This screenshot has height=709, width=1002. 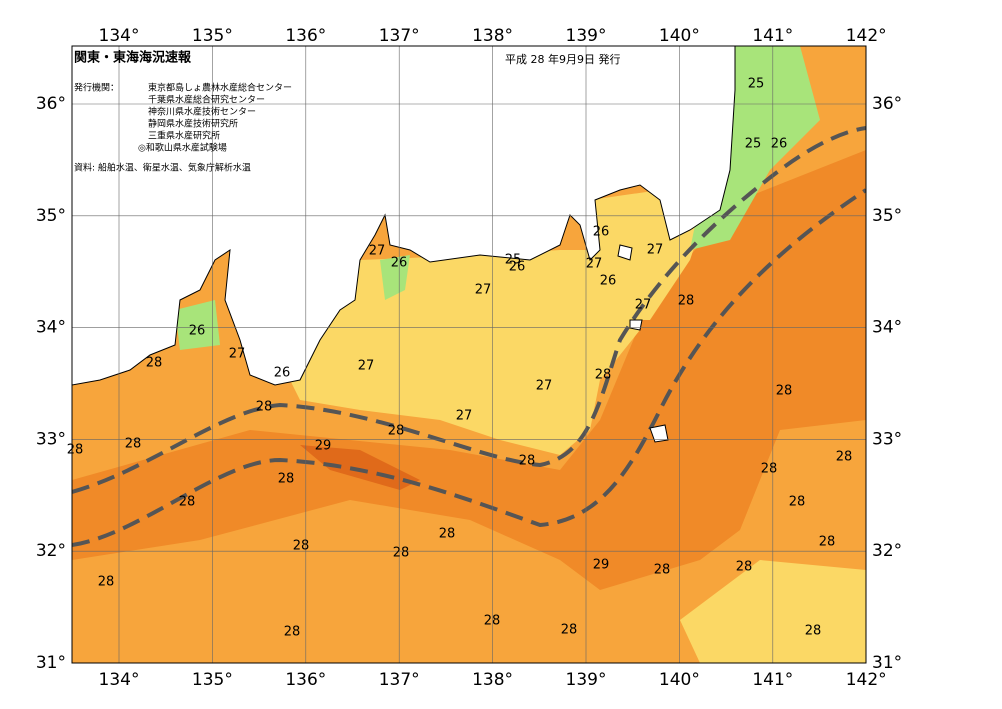 What do you see at coordinates (182, 148) in the screenshot?
I see `issuer: ◎和歌山県水産試験場` at bounding box center [182, 148].